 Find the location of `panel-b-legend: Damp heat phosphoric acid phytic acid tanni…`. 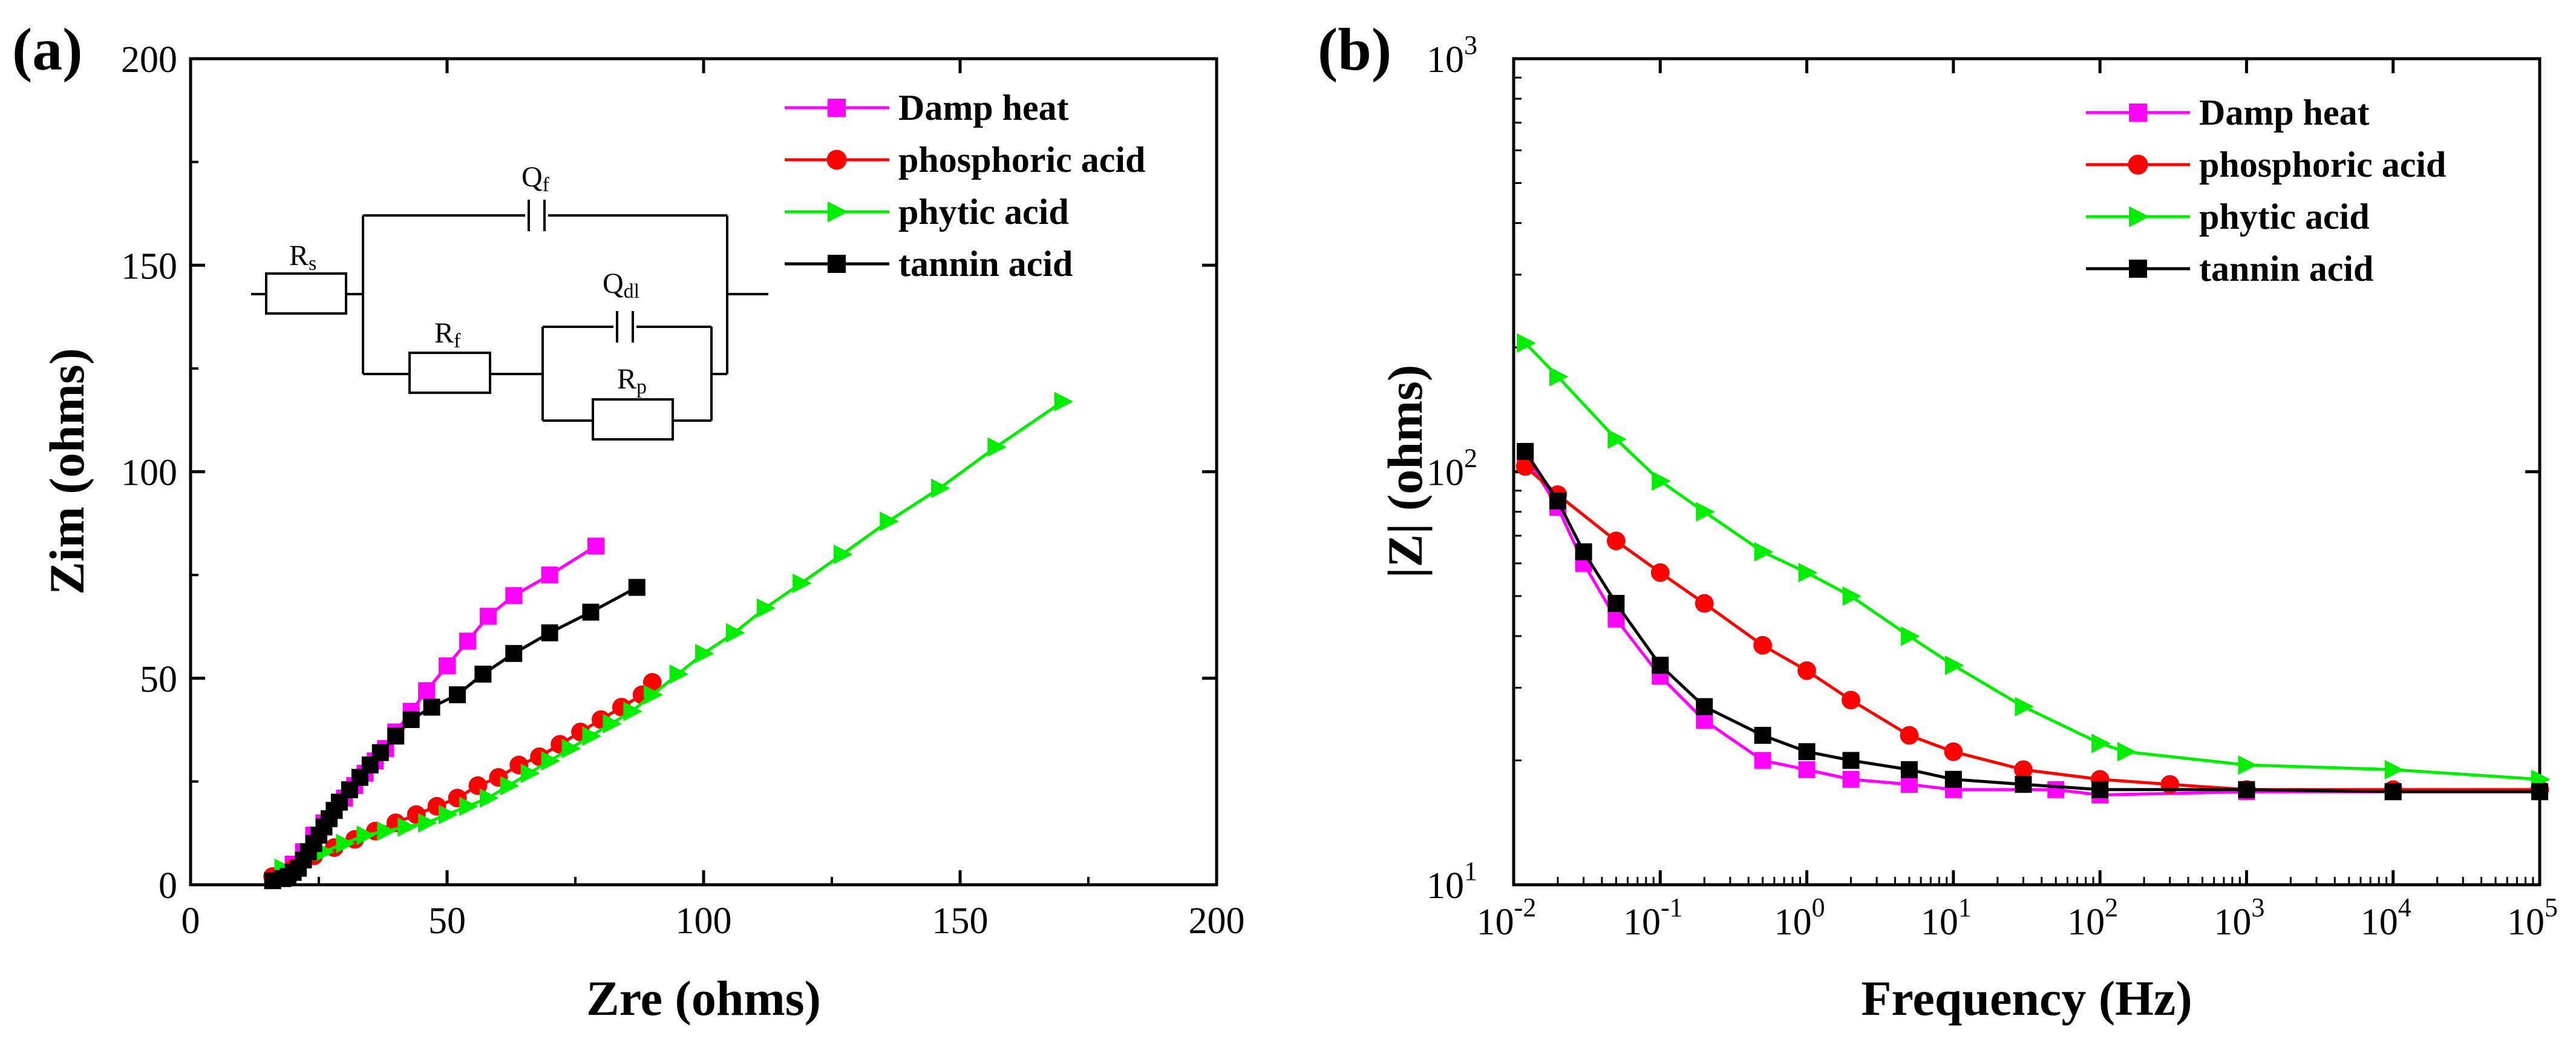

panel-b-legend: Damp heat phosphoric acid phytic acid tanni… is located at coordinates (2266, 191).